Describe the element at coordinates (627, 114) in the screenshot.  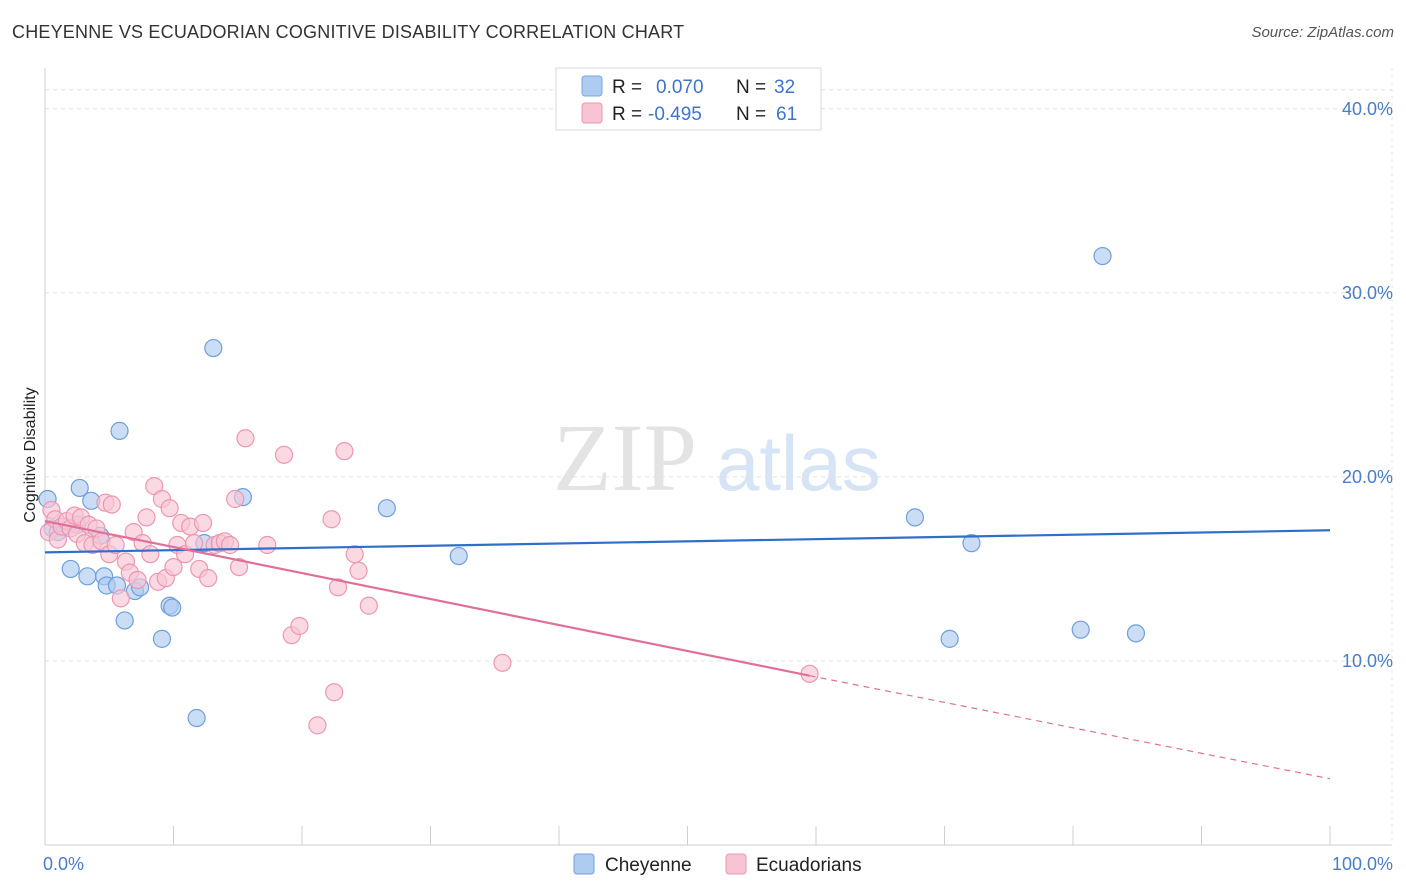
I see `legend-r-label-ecuadorians: R =` at that location.